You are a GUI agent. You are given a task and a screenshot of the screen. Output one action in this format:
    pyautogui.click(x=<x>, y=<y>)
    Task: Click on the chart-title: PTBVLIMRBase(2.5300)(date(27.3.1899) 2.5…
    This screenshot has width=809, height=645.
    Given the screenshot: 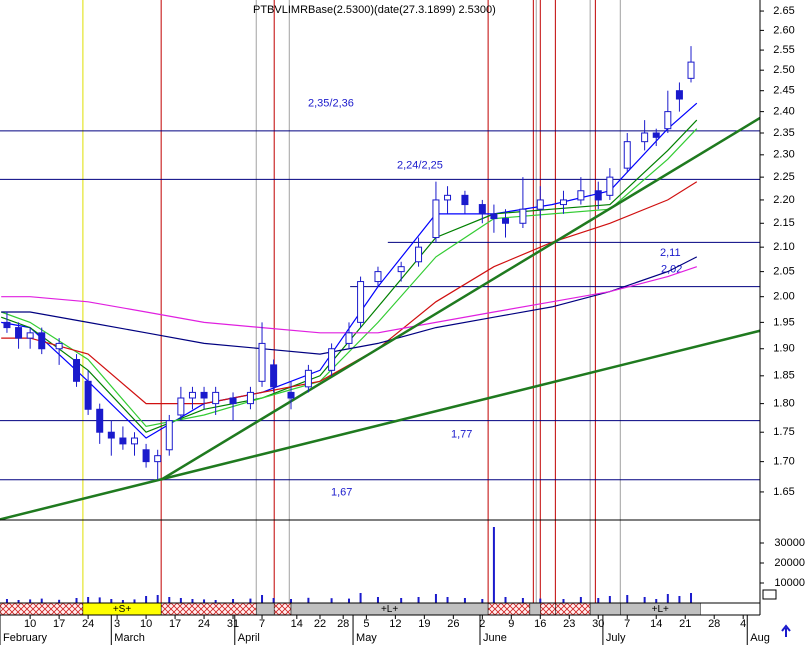 What is the action you would take?
    pyautogui.click(x=374, y=10)
    